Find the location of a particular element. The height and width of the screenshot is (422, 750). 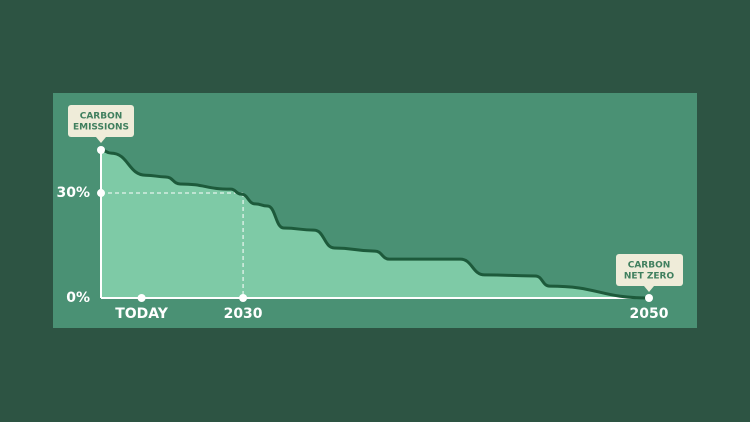

callout-text: EMISSIONS is located at coordinates (101, 128).